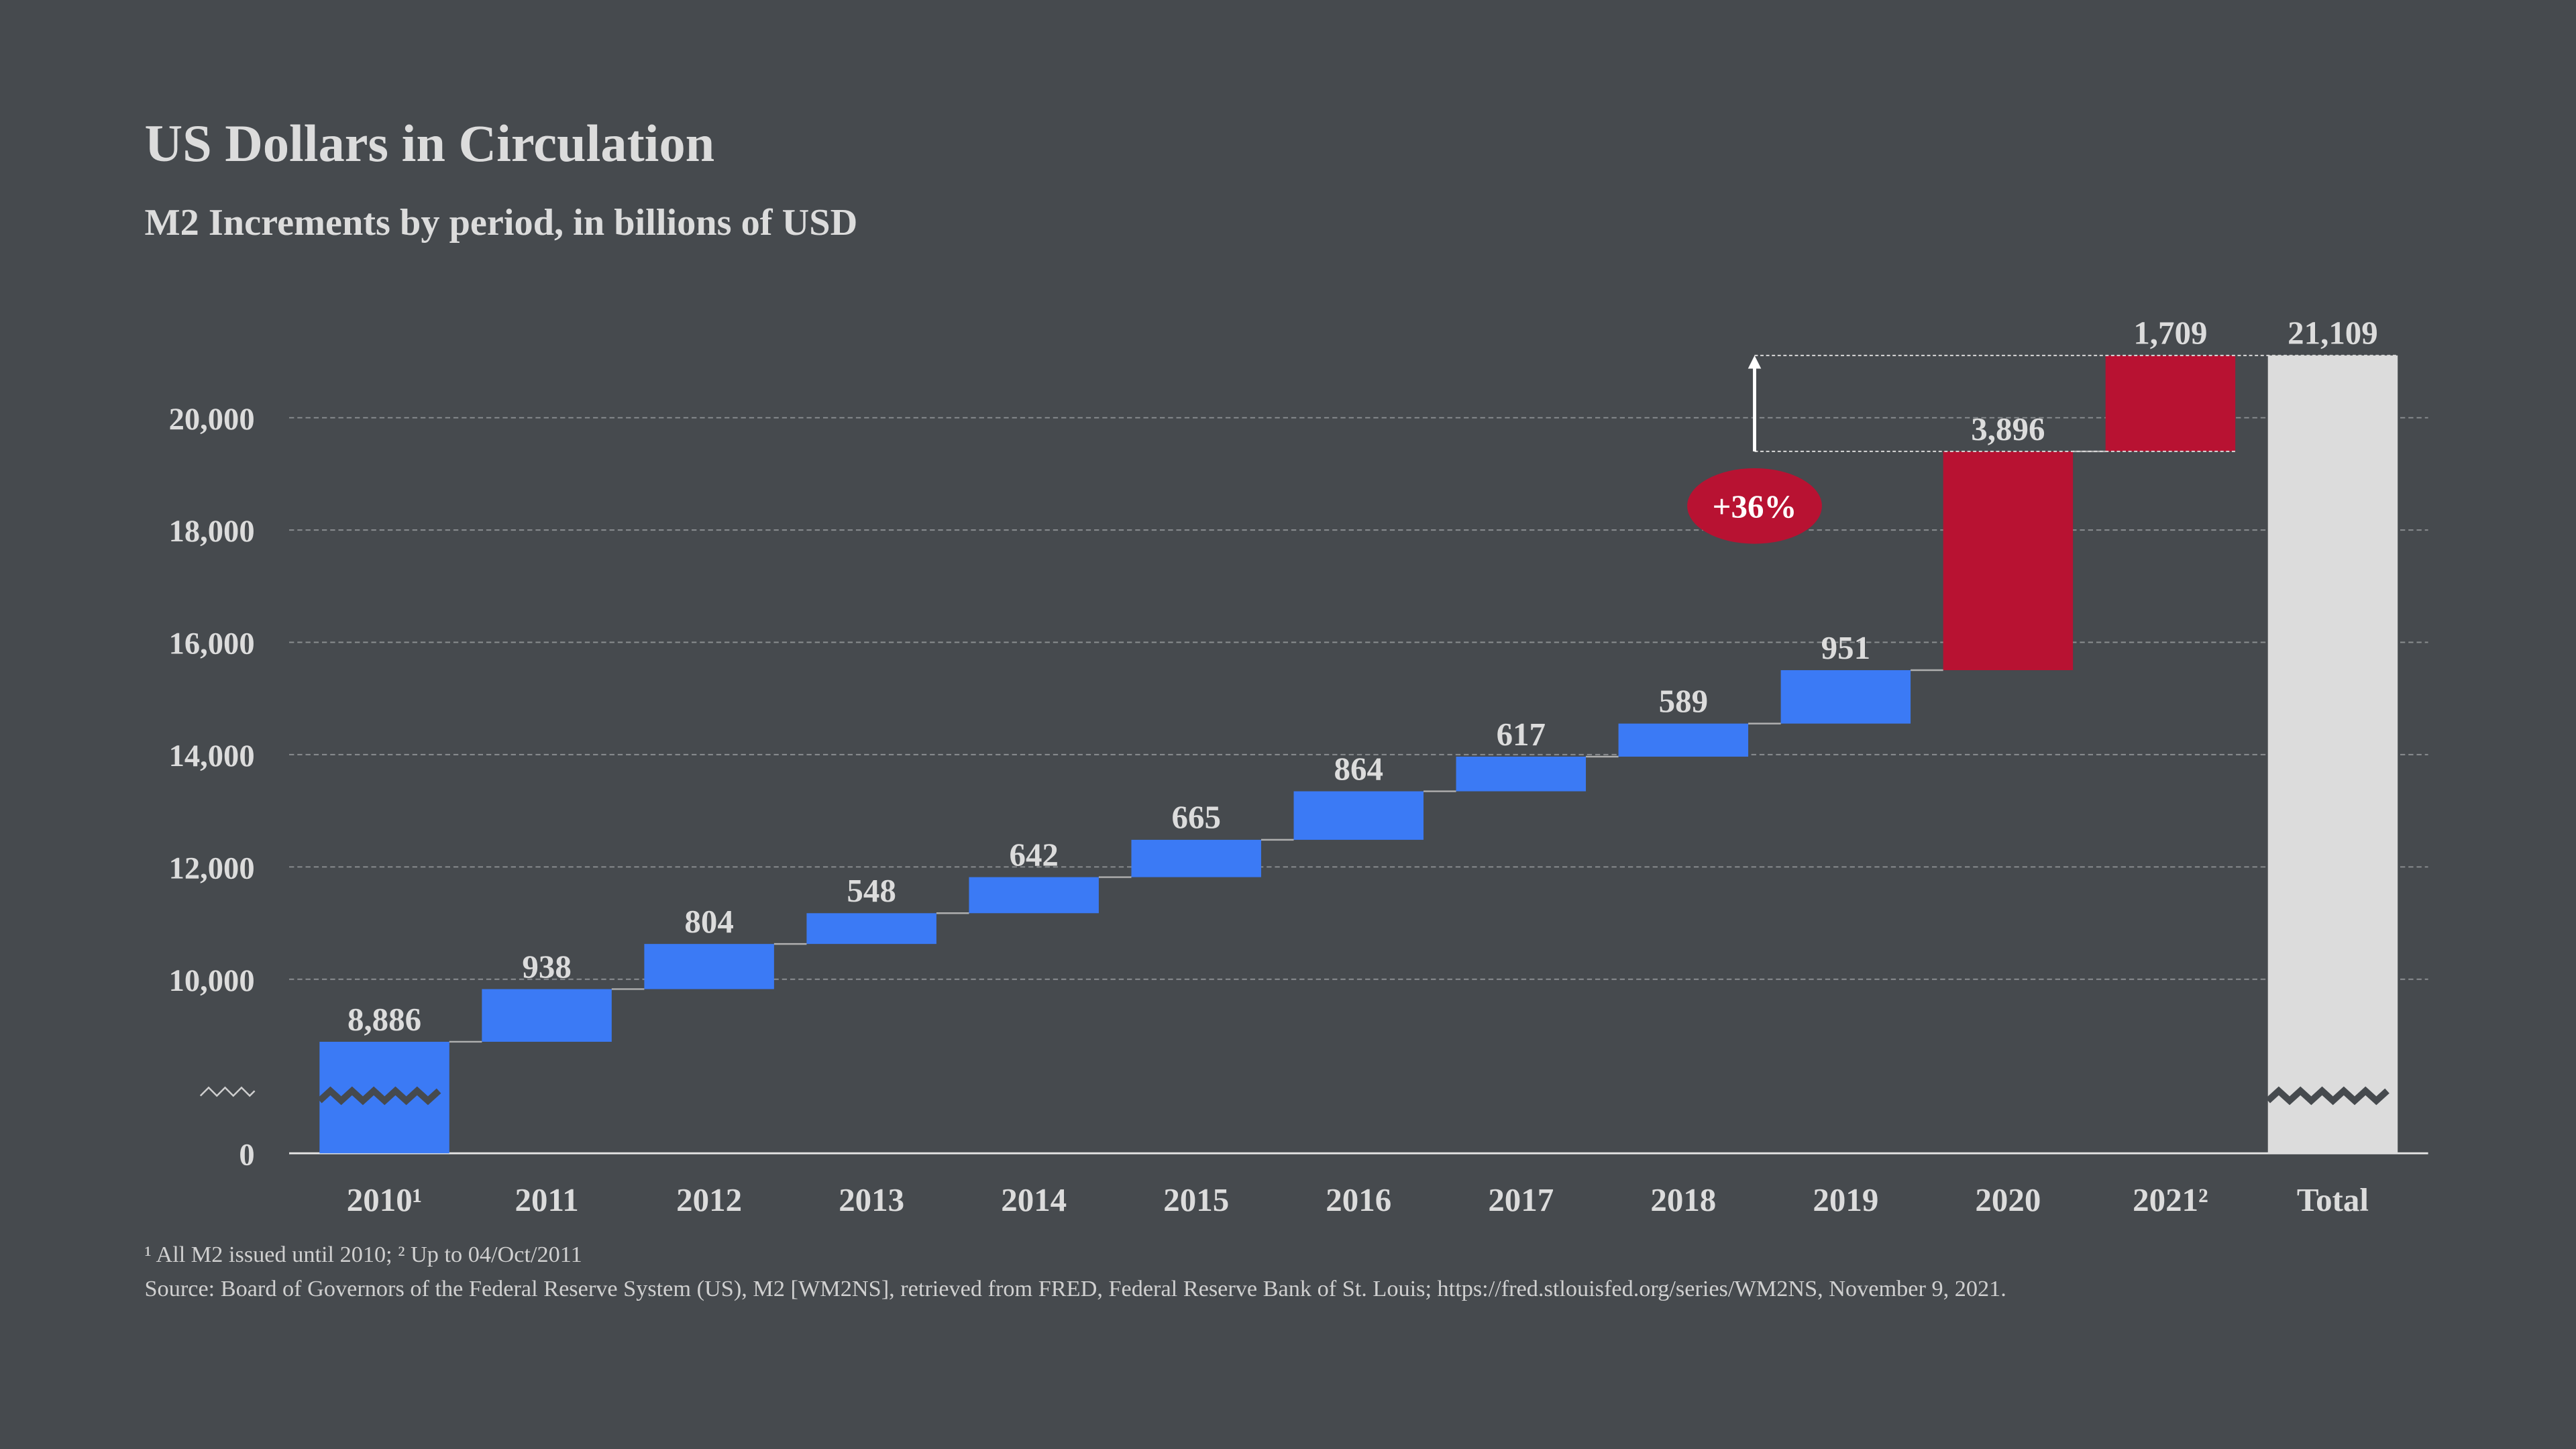 This screenshot has width=2576, height=1449. I want to click on total-bar, so click(2332, 754).